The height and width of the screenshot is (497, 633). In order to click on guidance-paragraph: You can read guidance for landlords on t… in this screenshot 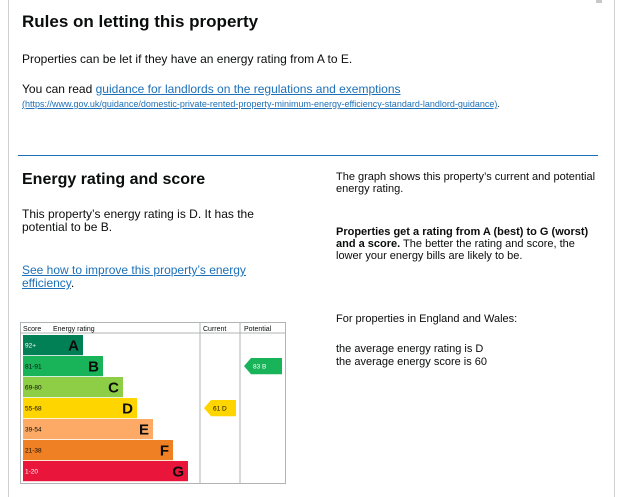, I will do `click(307, 96)`.